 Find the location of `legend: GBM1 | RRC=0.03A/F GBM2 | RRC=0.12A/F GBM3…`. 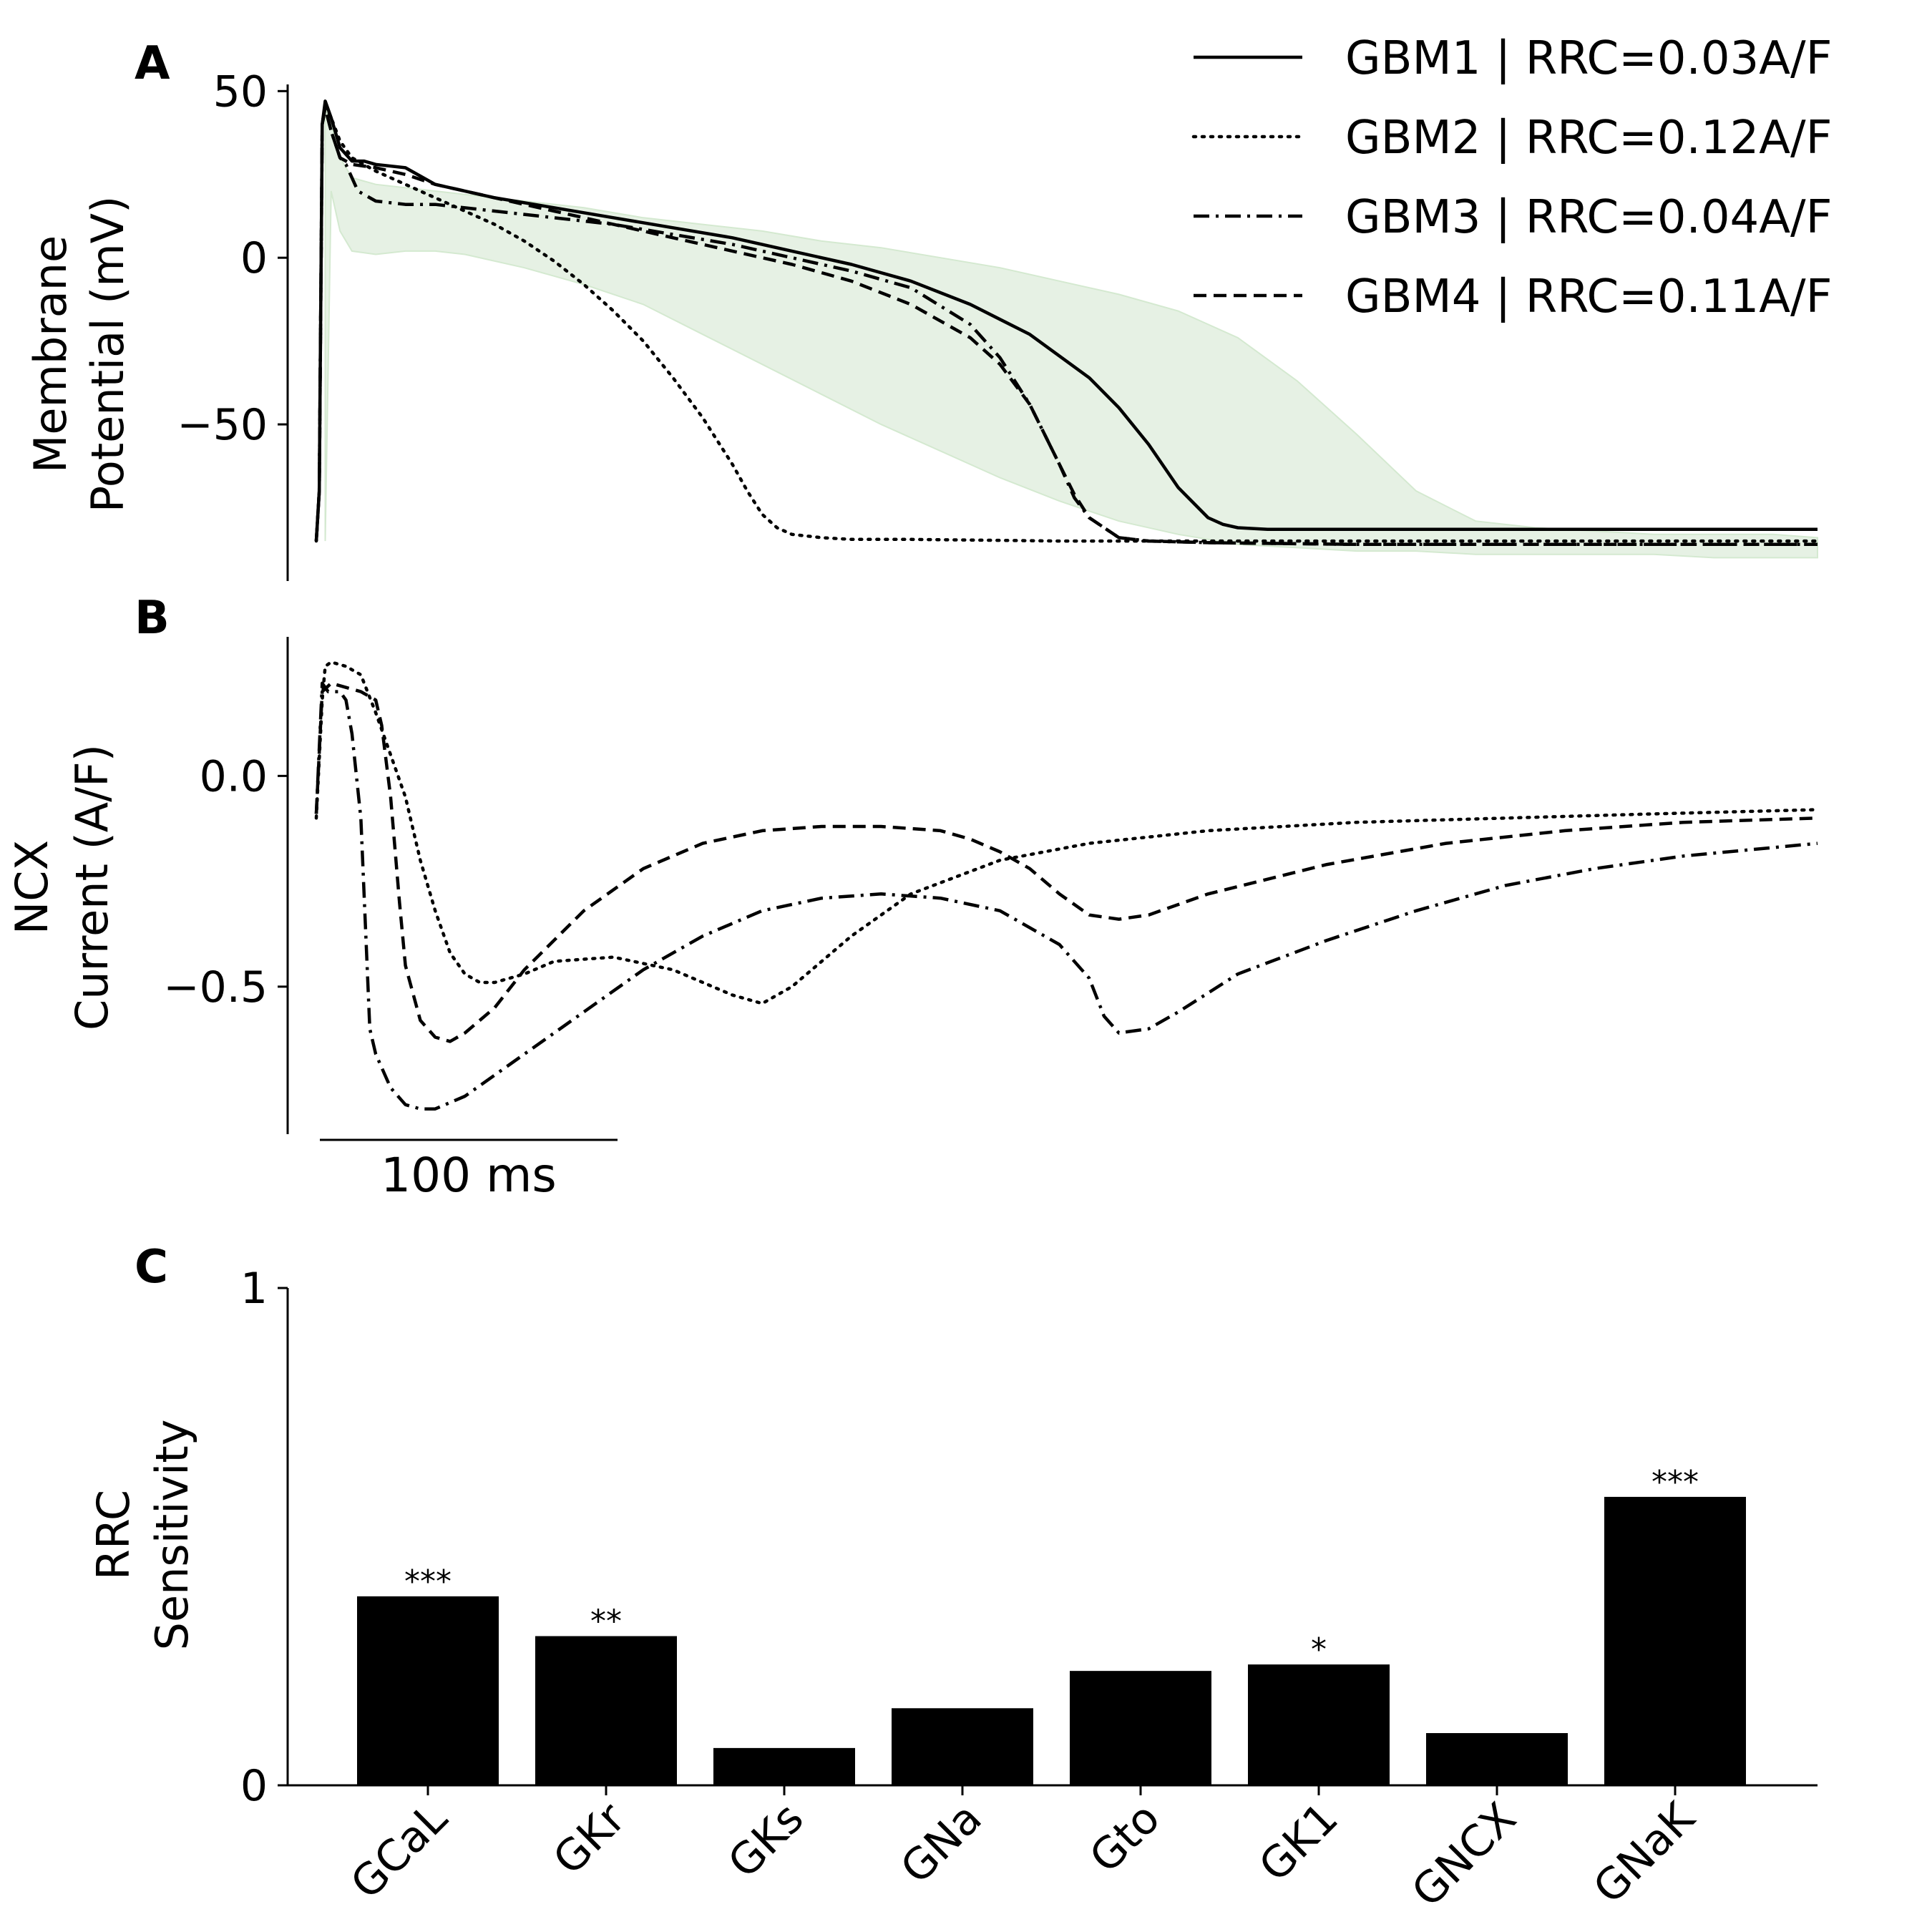

legend: GBM1 | RRC=0.03A/F GBM2 | RRC=0.12A/F GBM3… is located at coordinates (1512, 177).